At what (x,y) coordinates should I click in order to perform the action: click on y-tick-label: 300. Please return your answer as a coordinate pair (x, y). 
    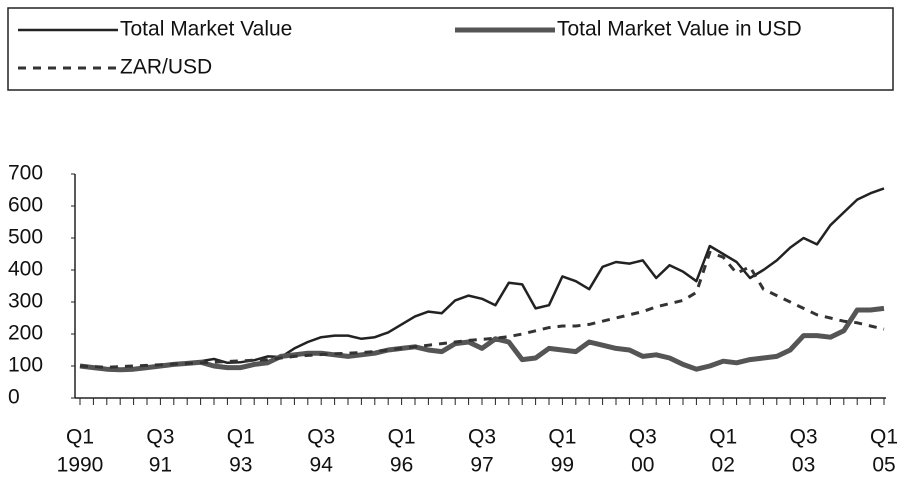
    Looking at the image, I should click on (25, 301).